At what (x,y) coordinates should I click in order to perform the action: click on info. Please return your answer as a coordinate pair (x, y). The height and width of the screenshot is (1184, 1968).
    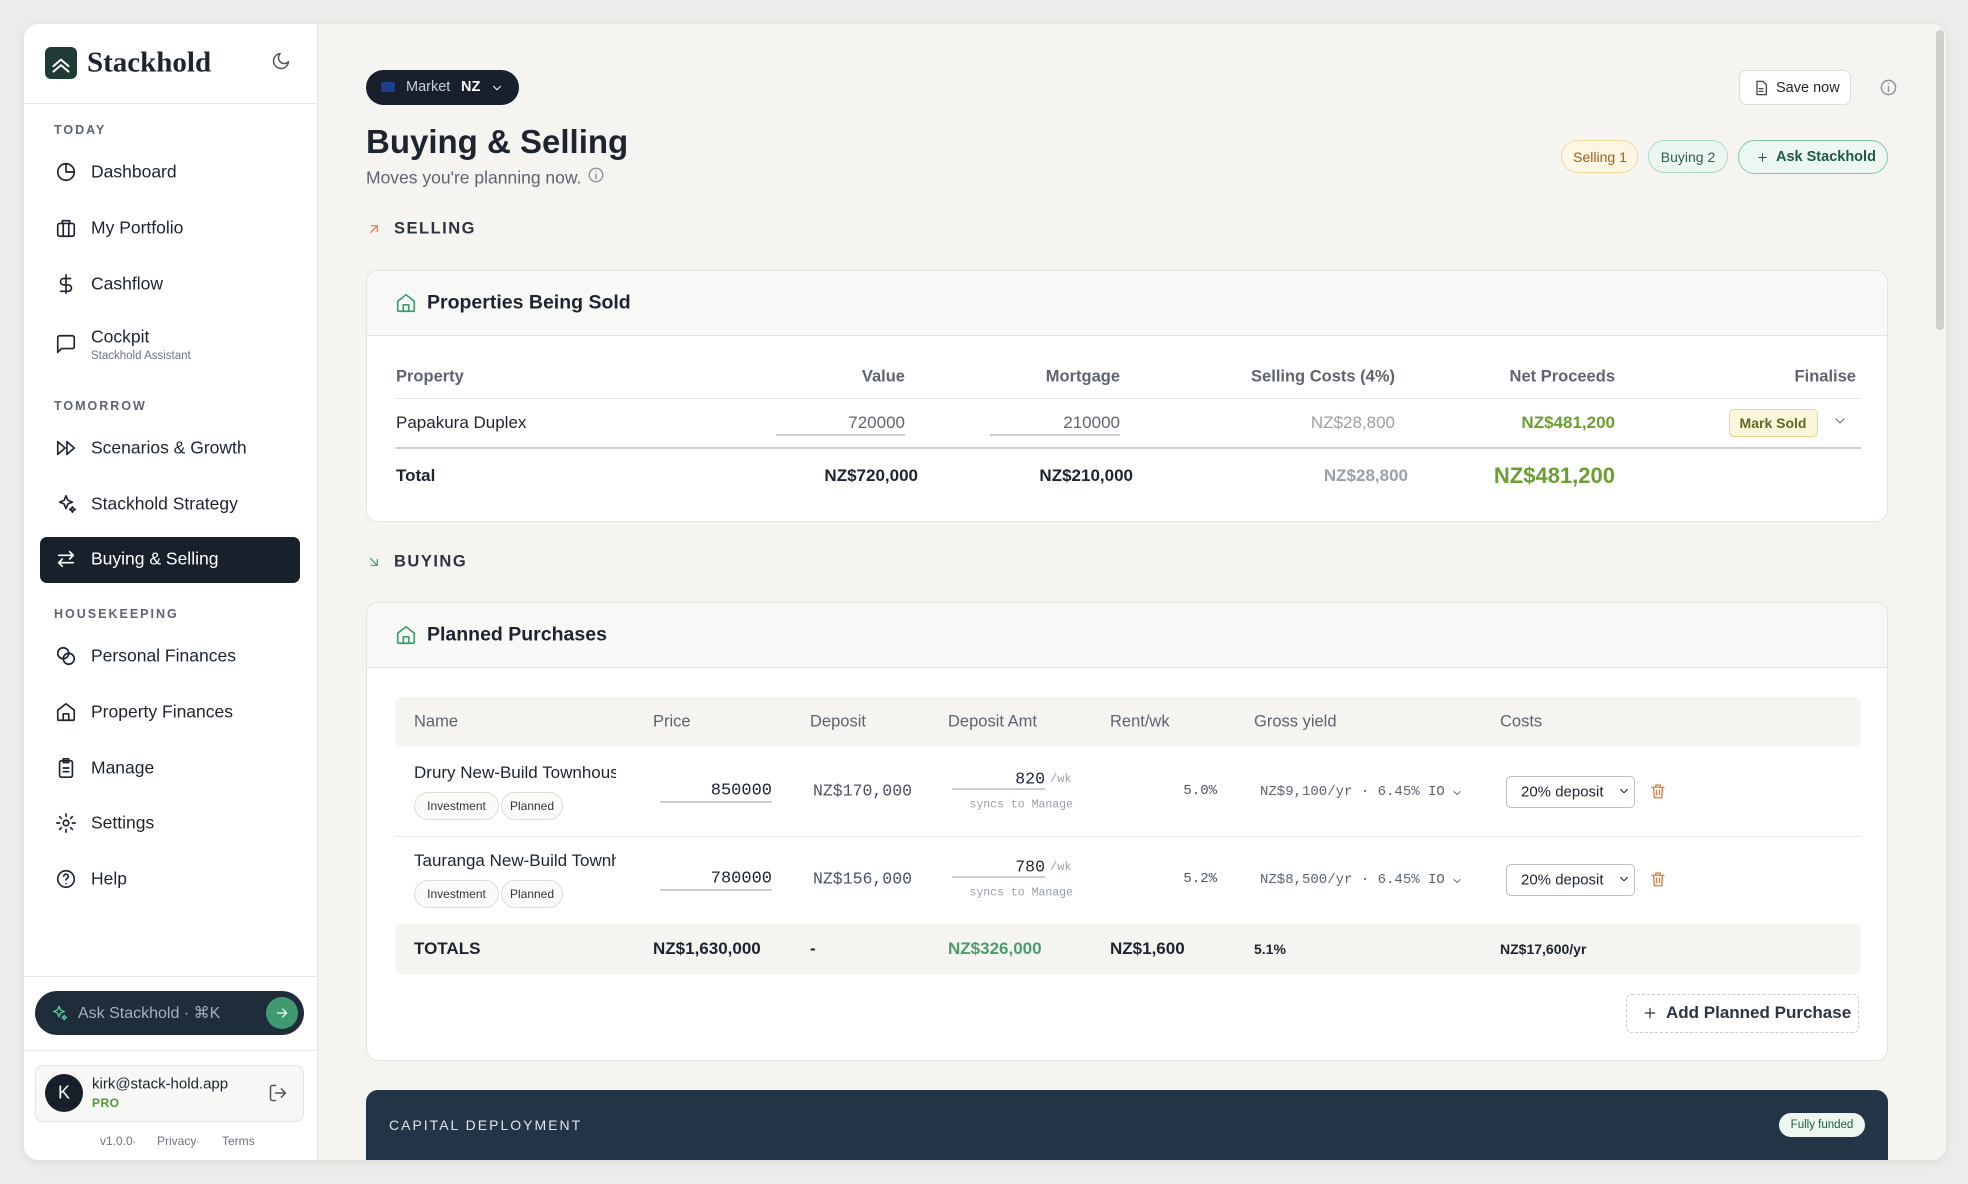
    Looking at the image, I should click on (1888, 87).